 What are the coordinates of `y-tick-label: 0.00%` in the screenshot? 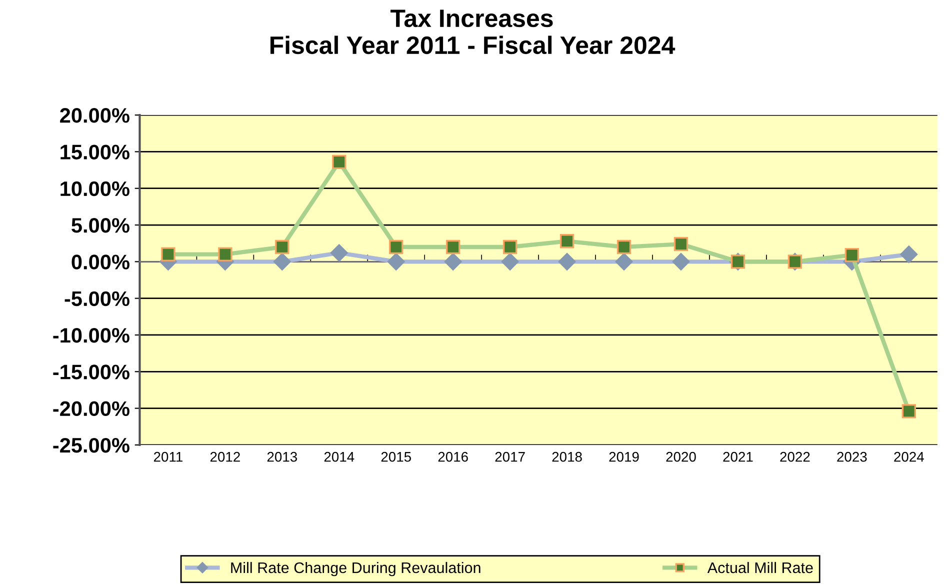 It's located at (101, 262).